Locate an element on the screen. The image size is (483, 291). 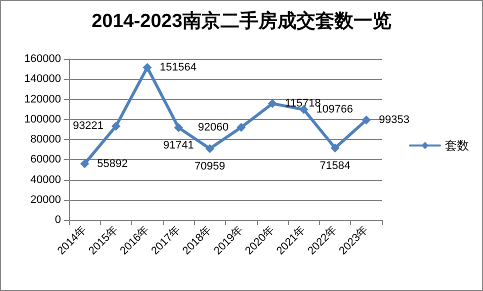
y-tick-label: 120000 is located at coordinates (42, 99).